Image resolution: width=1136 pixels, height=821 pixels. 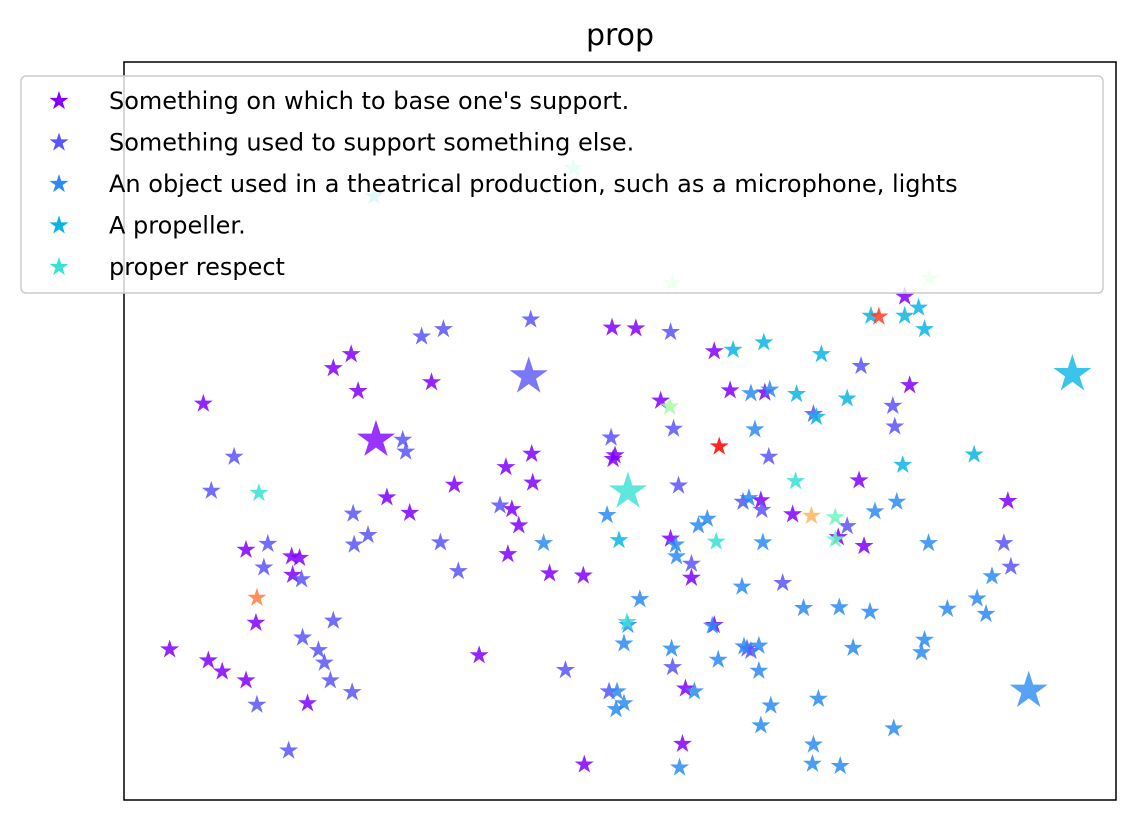 I want to click on legend-label-4: proper respect, so click(x=197, y=267).